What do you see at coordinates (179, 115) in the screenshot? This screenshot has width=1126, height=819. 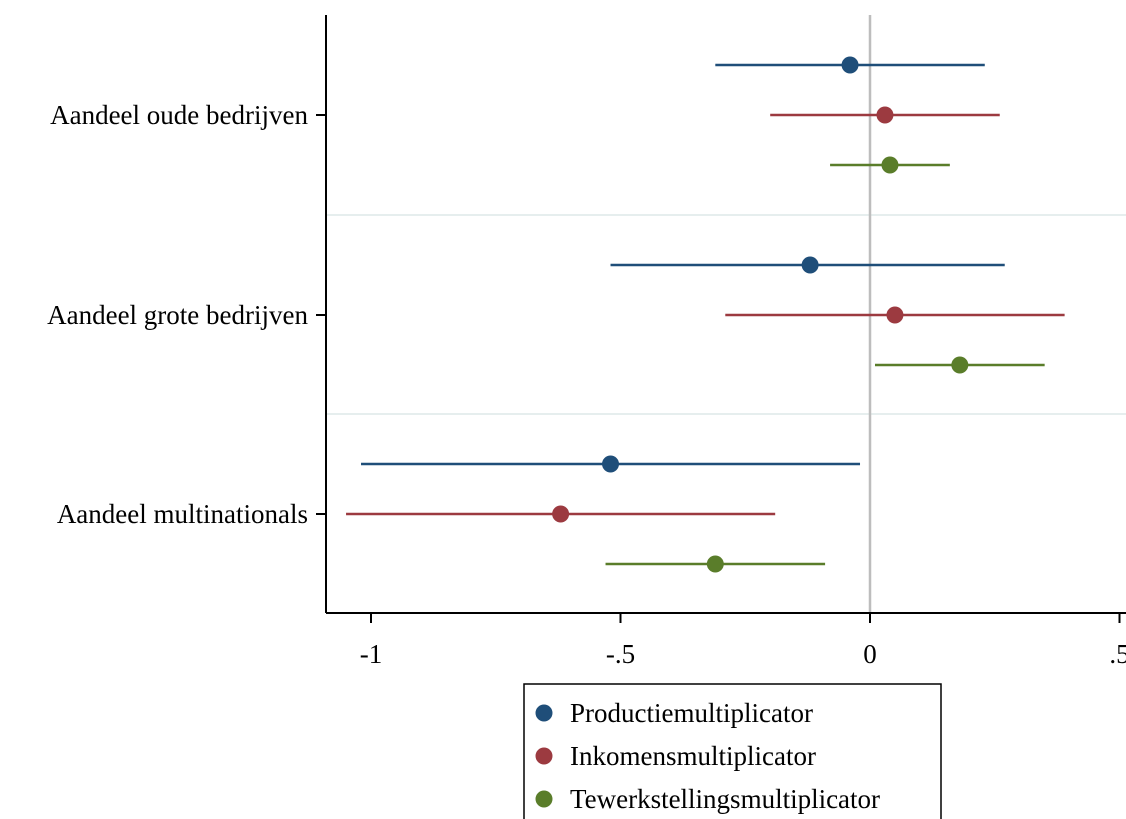 I see `y-tick-label: Aandeel oude bedrijven` at bounding box center [179, 115].